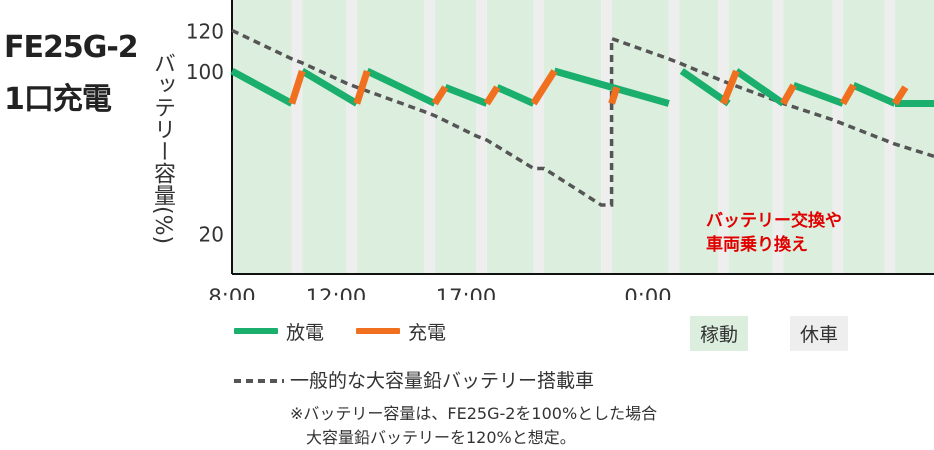 This screenshot has width=934, height=450. What do you see at coordinates (441, 437) in the screenshot?
I see `footnote-line-2: 大容量鉛バッテリーを120%と想定。` at bounding box center [441, 437].